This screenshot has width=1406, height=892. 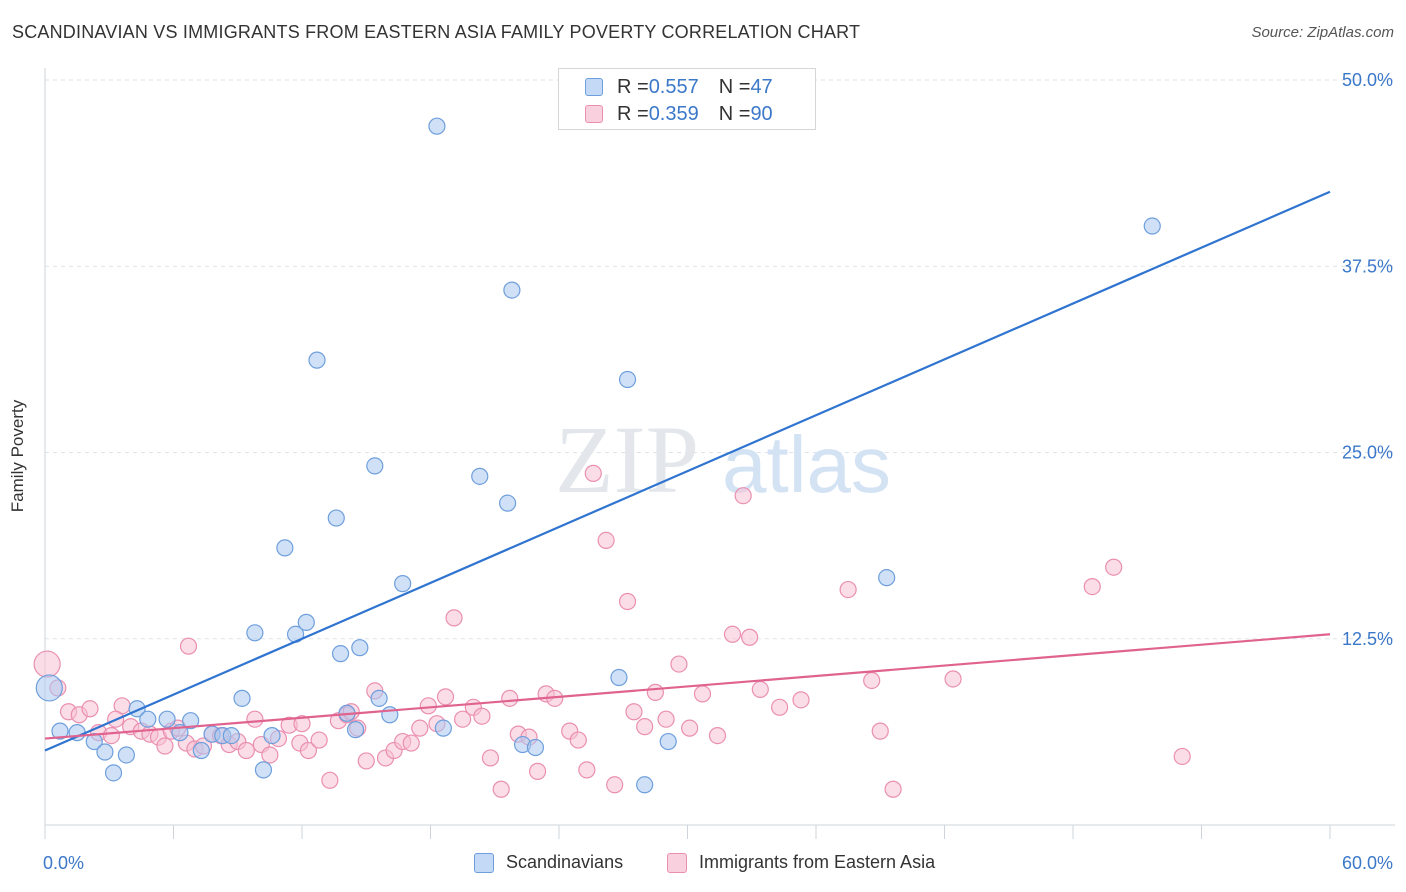 I want to click on watermark-zip: ZIP, so click(x=627, y=459).